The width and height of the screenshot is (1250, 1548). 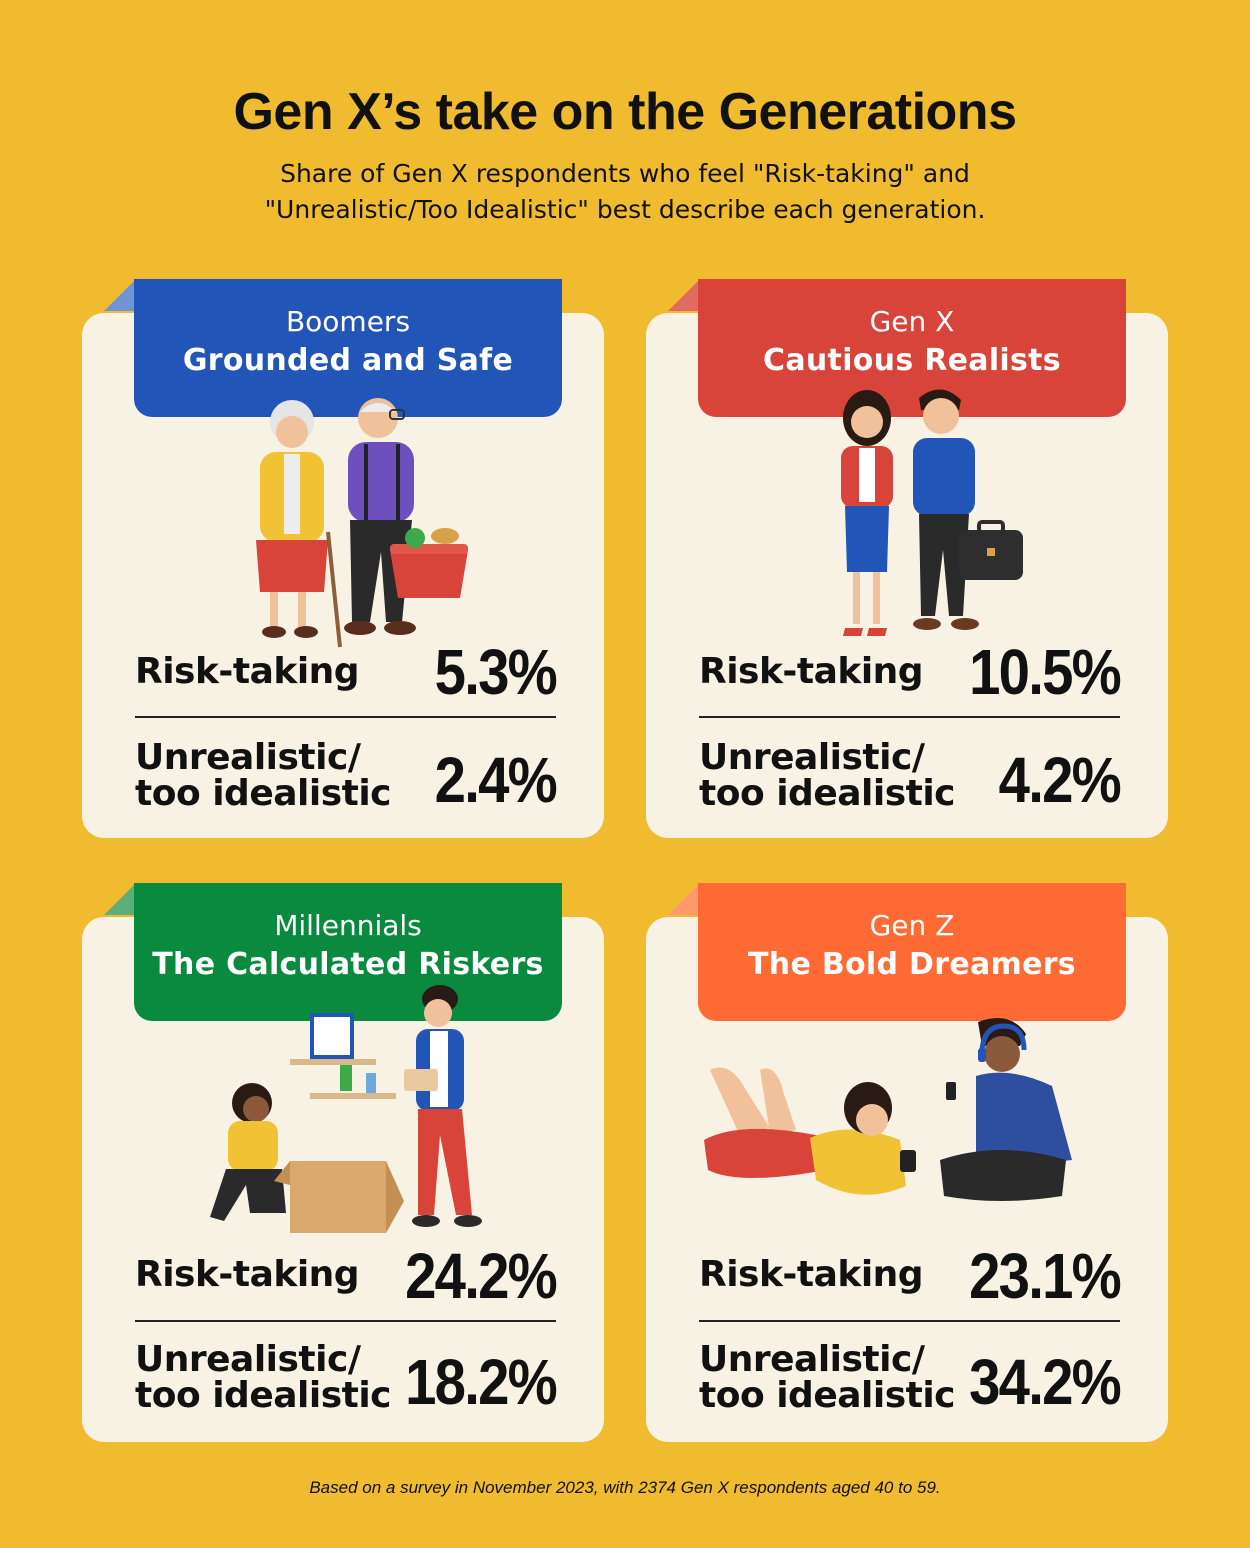 What do you see at coordinates (362, 523) in the screenshot?
I see `boomers-illustration` at bounding box center [362, 523].